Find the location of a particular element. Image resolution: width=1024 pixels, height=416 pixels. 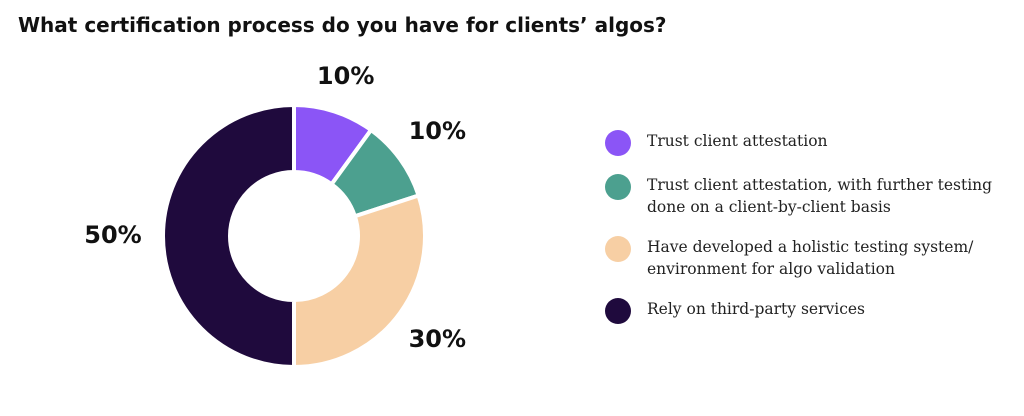

value-label: 50% is located at coordinates (112, 235).